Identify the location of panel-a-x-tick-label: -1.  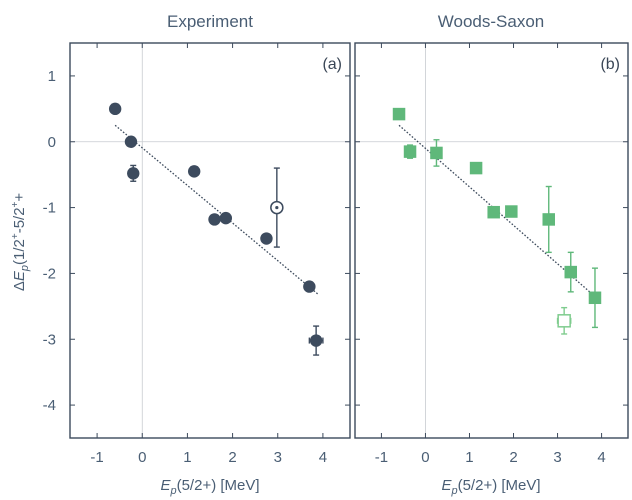
(96, 457).